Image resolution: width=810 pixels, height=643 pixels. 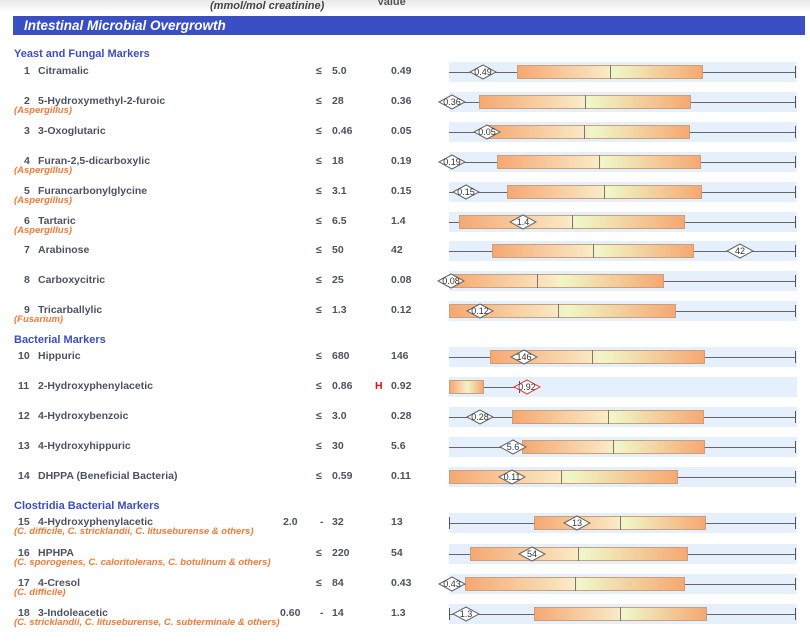 I want to click on marker-label: 54, so click(x=531, y=554).